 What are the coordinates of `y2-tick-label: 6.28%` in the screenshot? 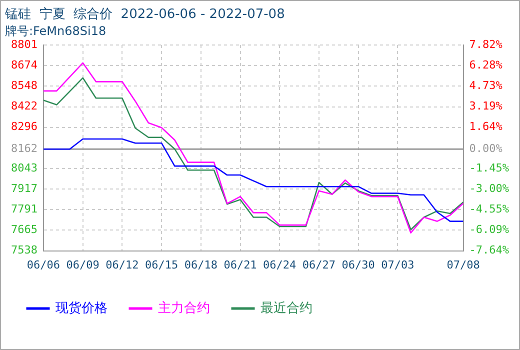 It's located at (486, 65).